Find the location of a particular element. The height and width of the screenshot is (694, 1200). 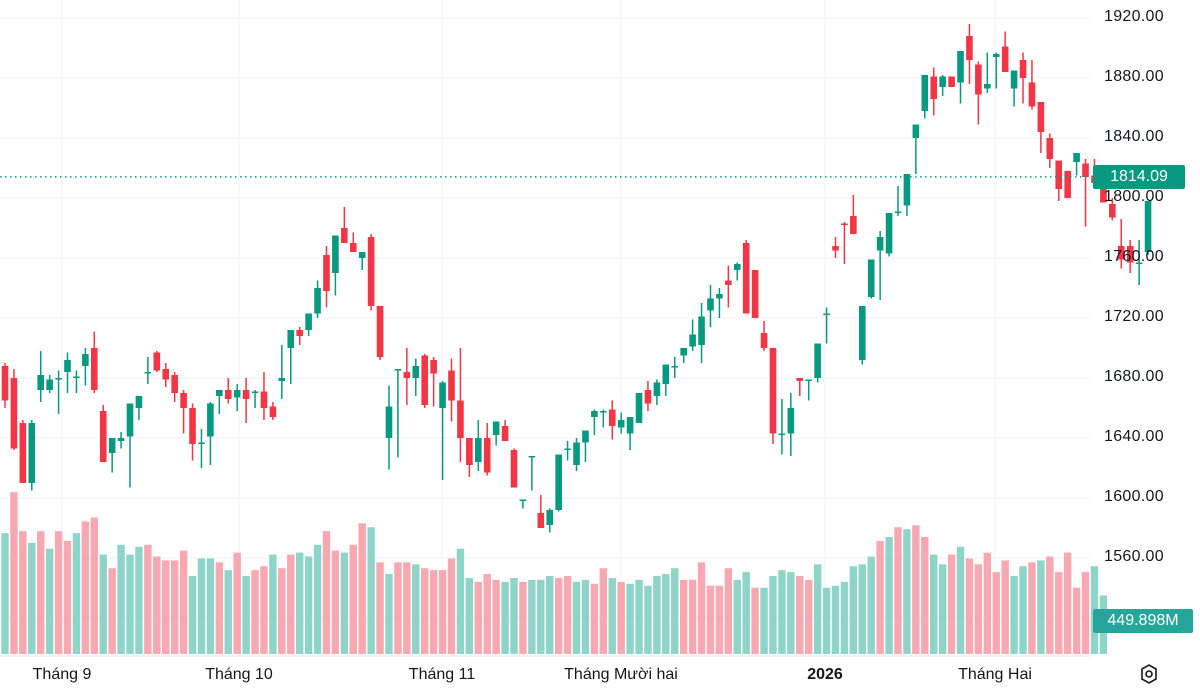

hexagon-settings-icon is located at coordinates (1149, 674).